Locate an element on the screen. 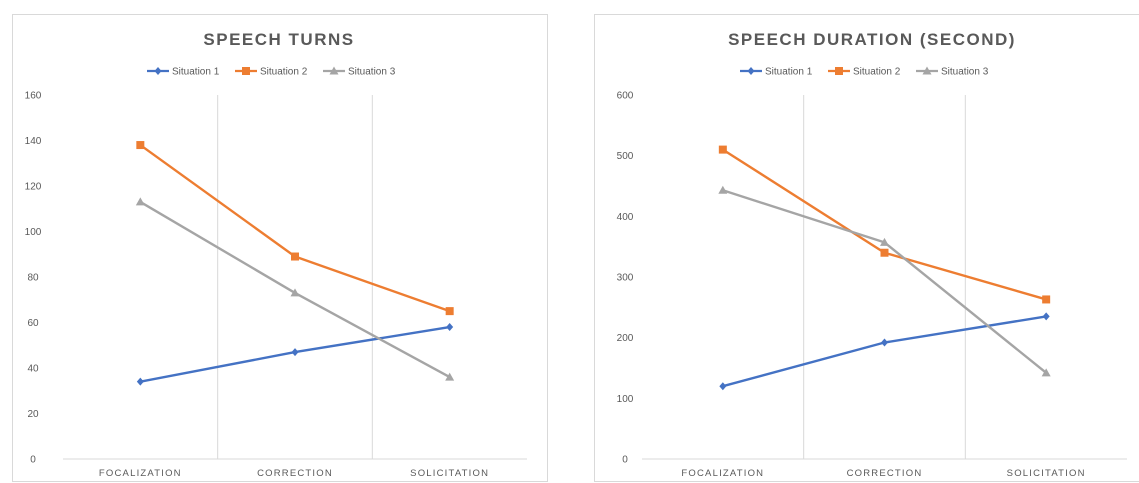 This screenshot has height=483, width=1139. chart-title: SPEECH TURNS is located at coordinates (278, 39).